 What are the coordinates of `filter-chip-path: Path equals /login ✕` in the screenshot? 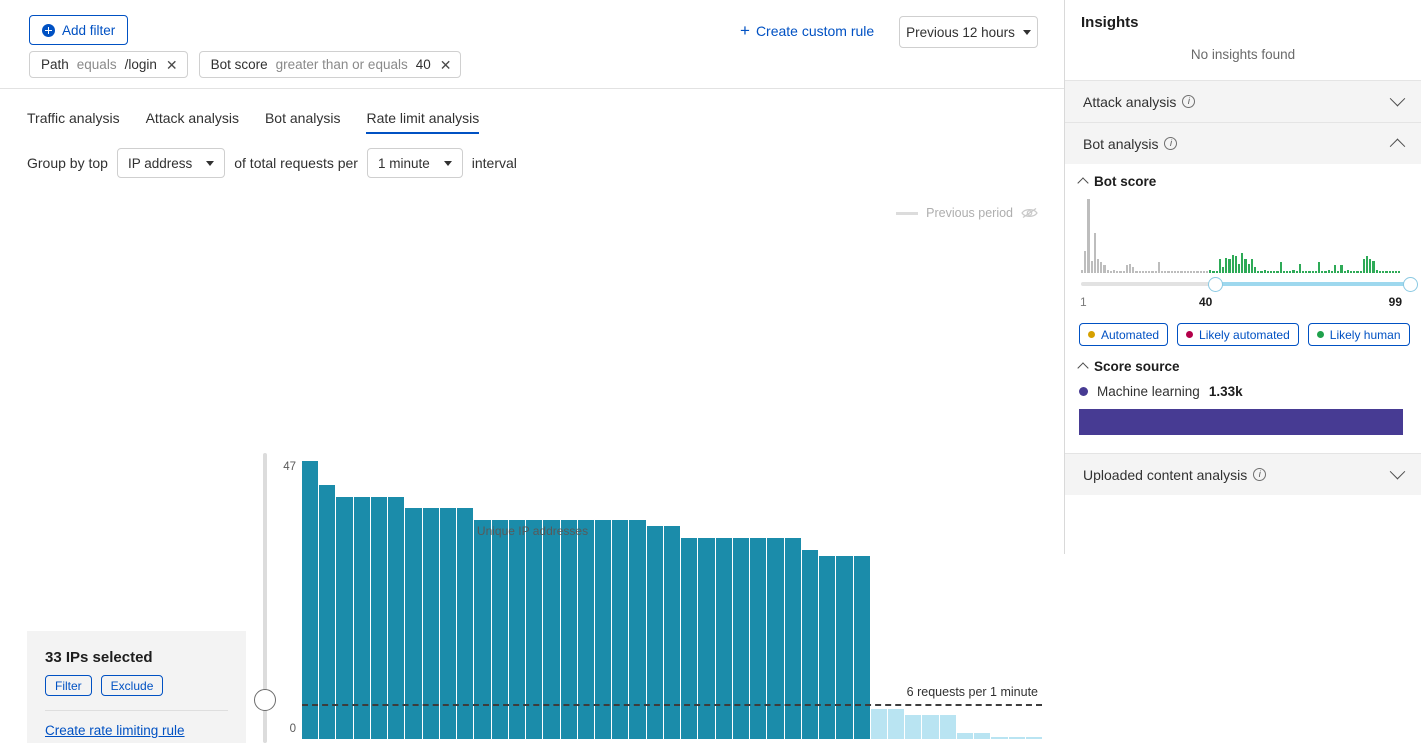 It's located at (108, 64).